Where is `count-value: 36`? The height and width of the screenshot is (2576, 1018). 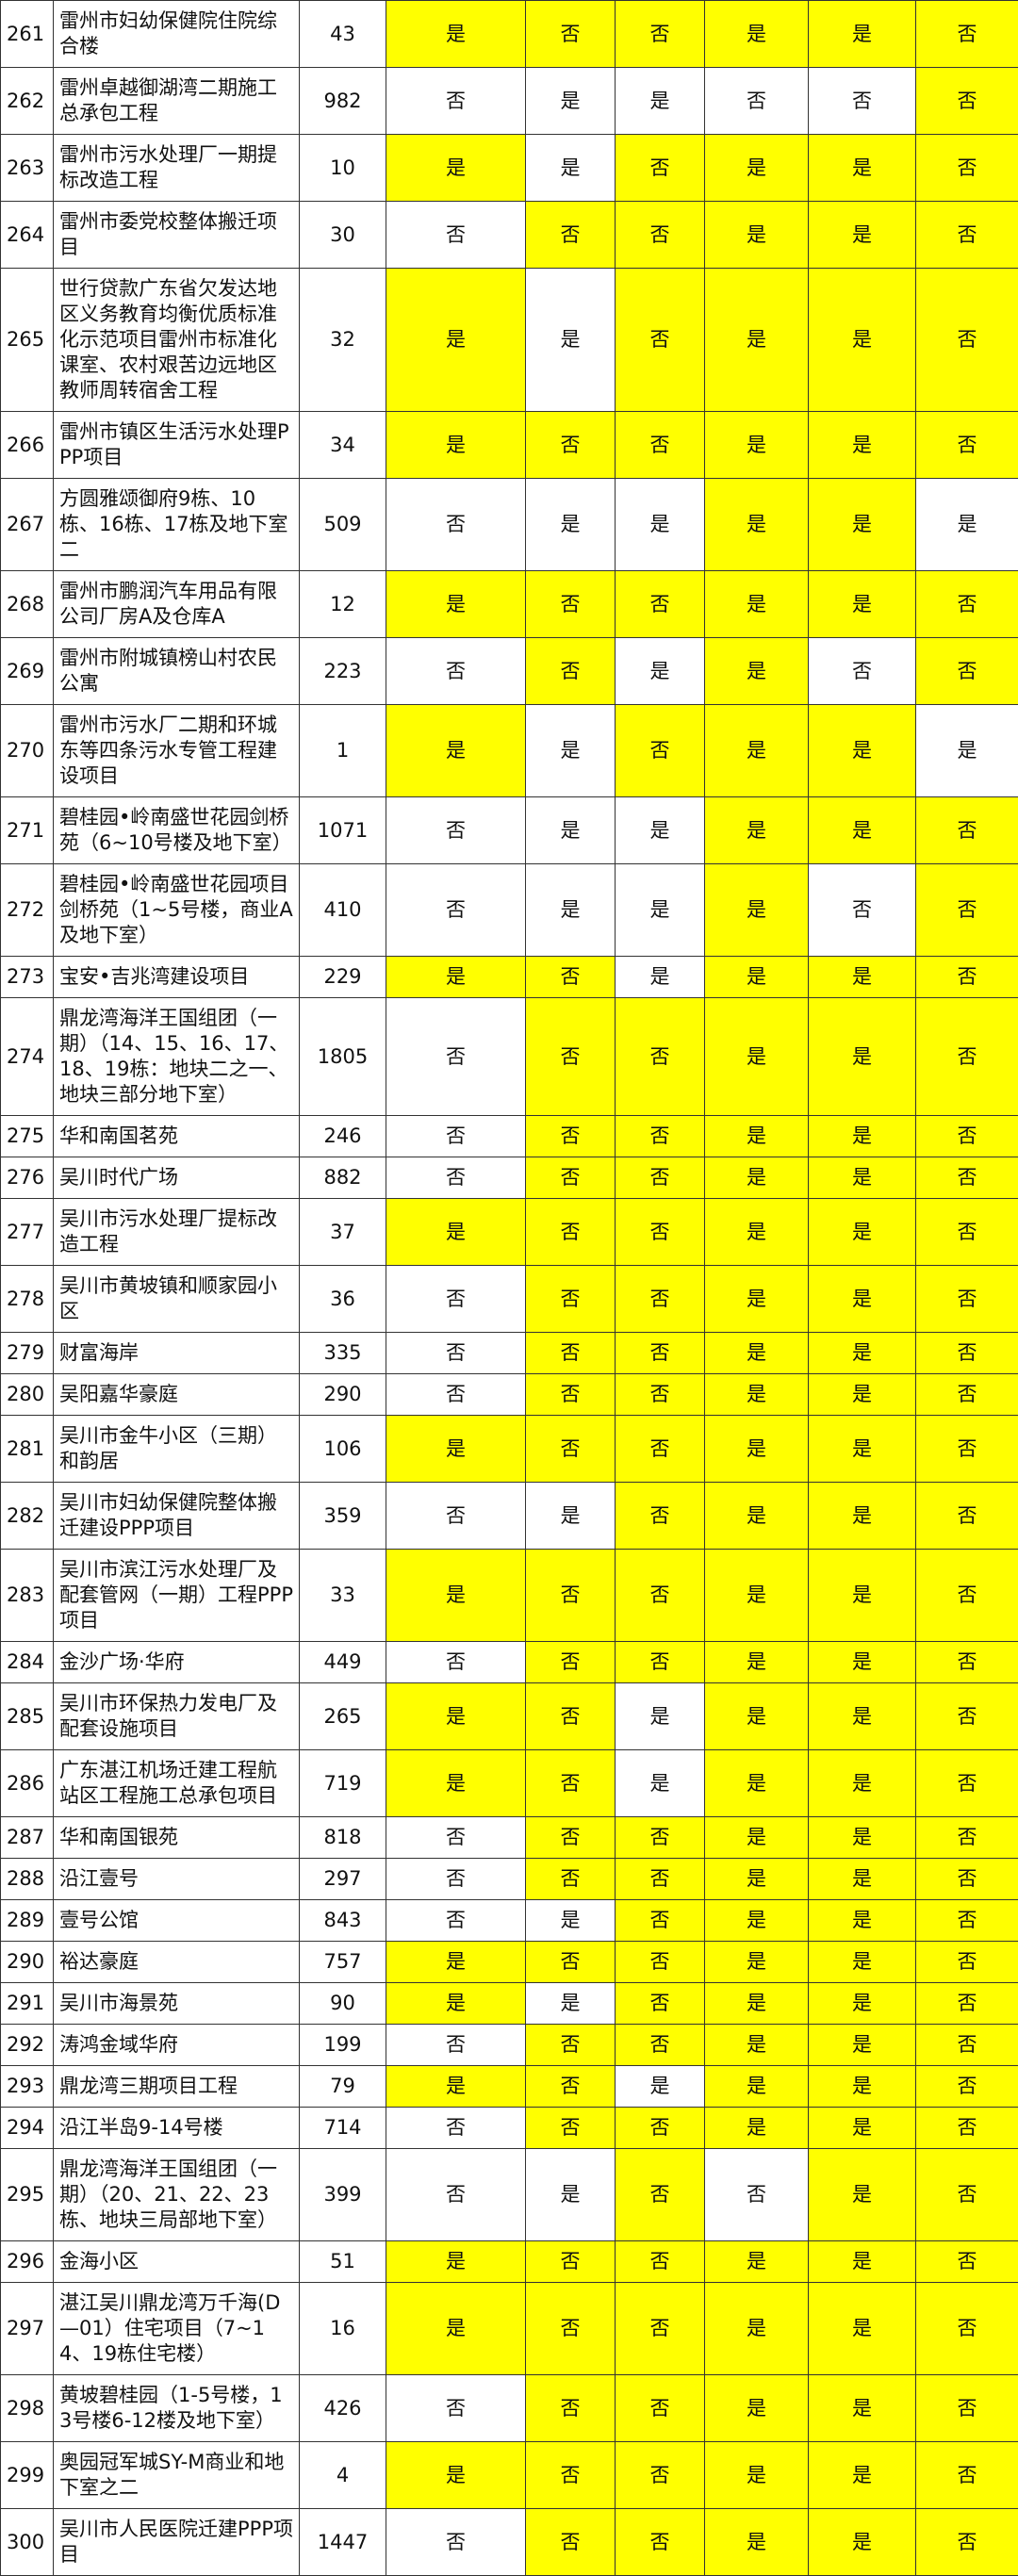 count-value: 36 is located at coordinates (343, 1299).